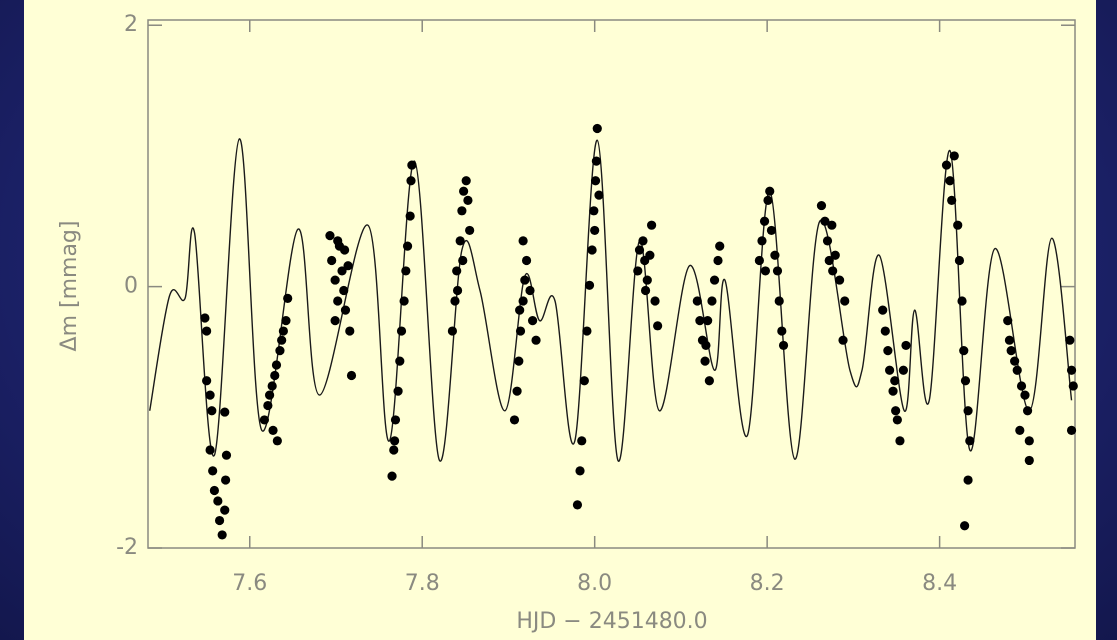 This screenshot has height=640, width=1117. What do you see at coordinates (249, 583) in the screenshot?
I see `x-tick-label: 7.6` at bounding box center [249, 583].